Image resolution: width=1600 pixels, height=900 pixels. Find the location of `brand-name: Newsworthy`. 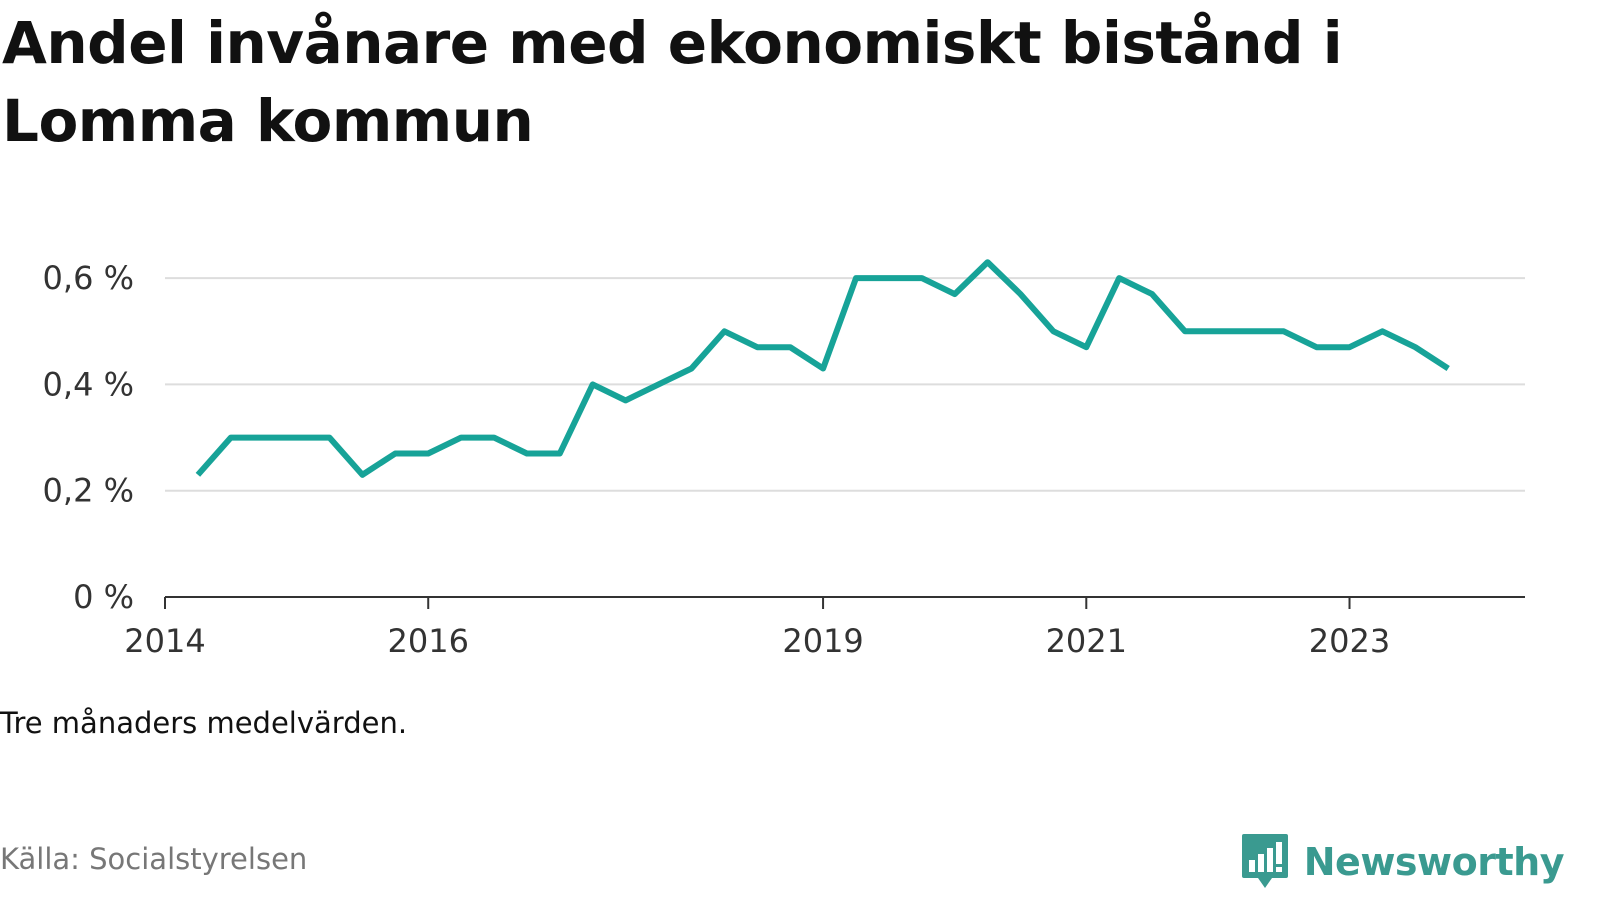

brand-name: Newsworthy is located at coordinates (1434, 862).